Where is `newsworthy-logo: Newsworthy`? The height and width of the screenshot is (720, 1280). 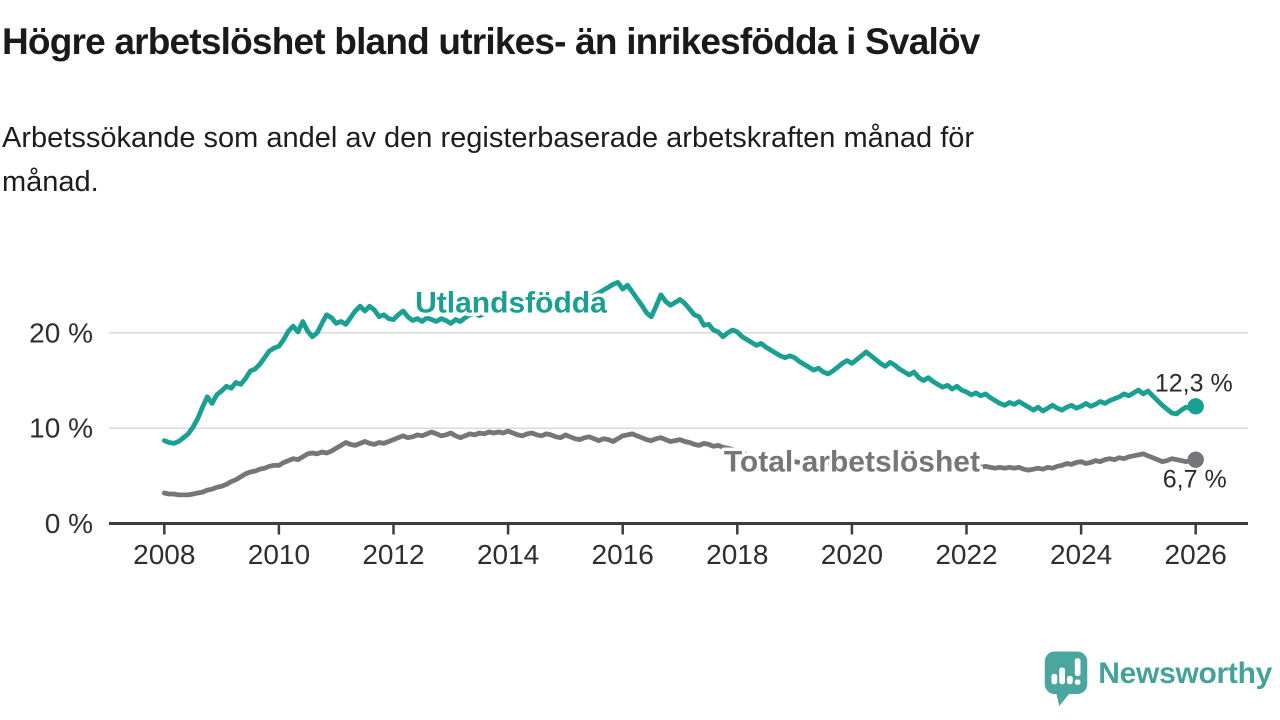
newsworthy-logo: Newsworthy is located at coordinates (1157, 678).